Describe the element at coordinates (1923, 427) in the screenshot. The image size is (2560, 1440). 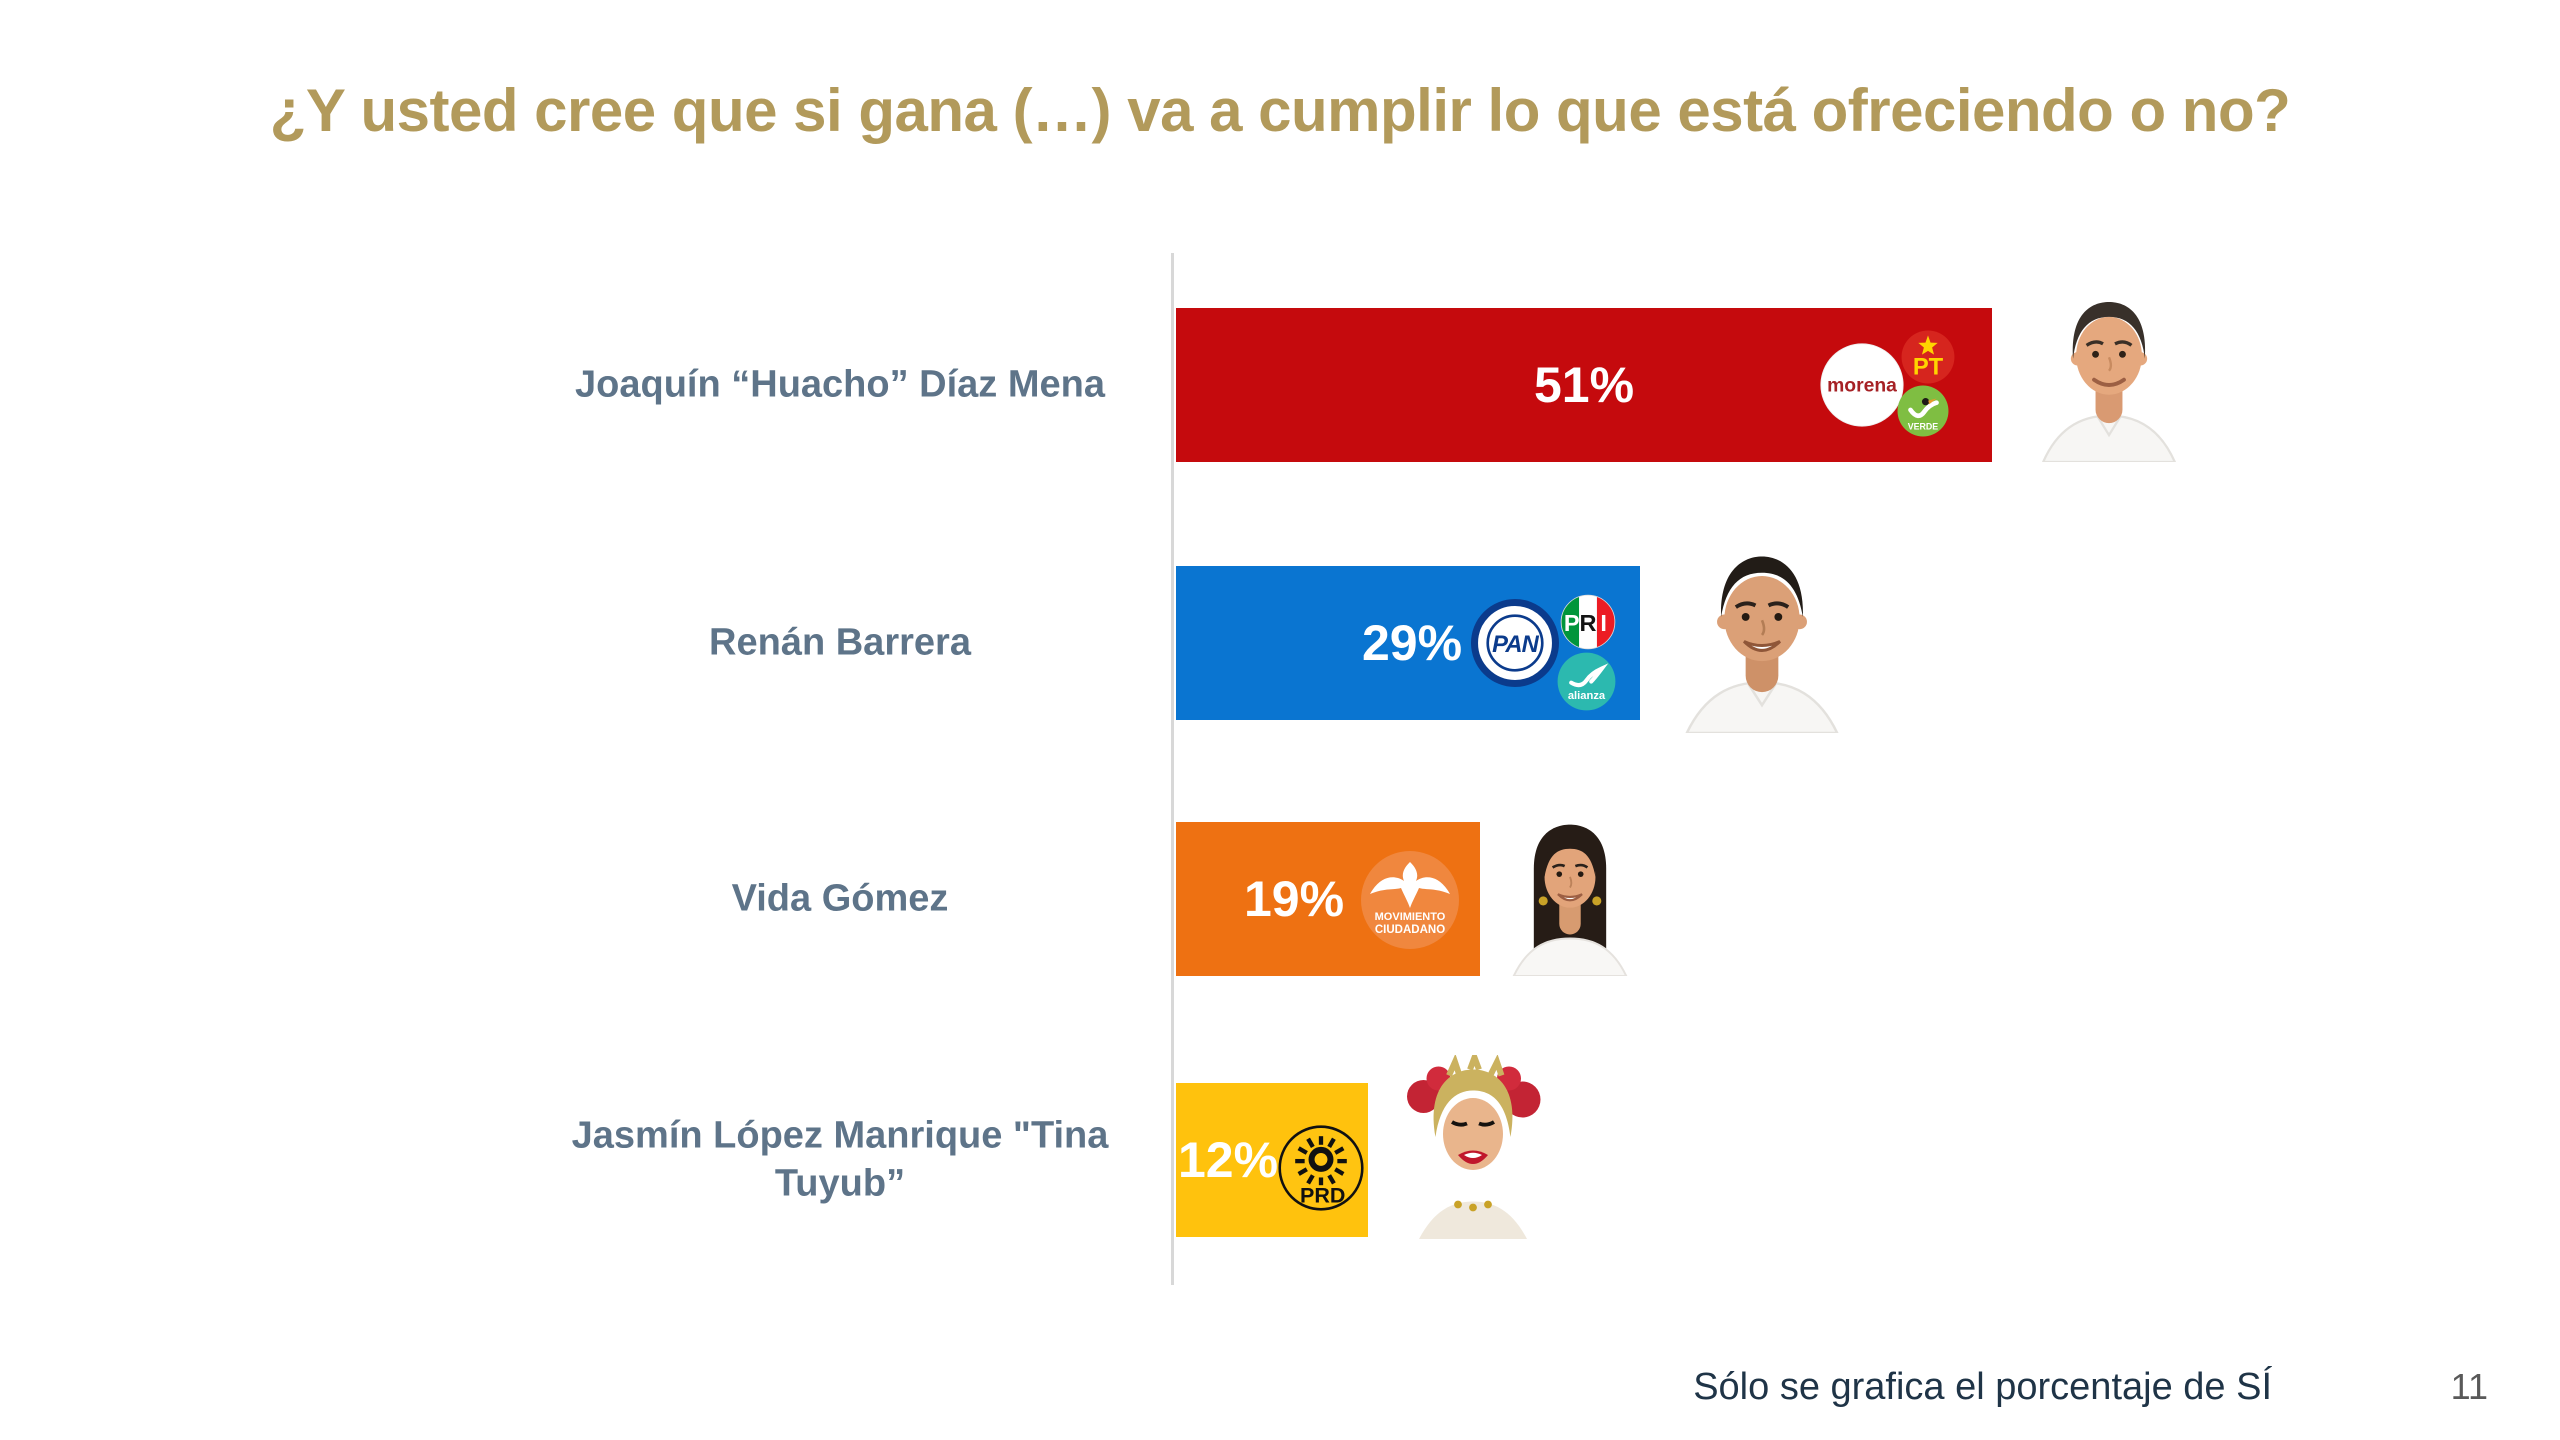
I see `svg-text: VERDE` at that location.